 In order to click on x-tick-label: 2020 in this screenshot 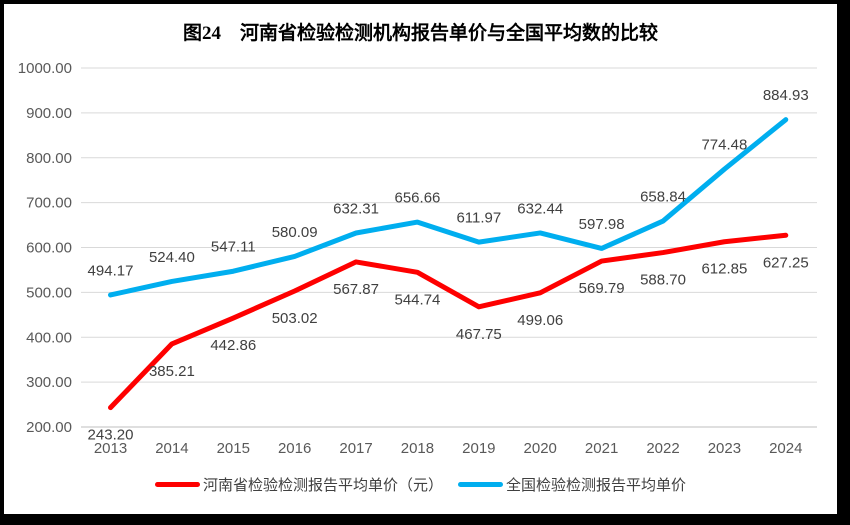, I will do `click(540, 448)`.